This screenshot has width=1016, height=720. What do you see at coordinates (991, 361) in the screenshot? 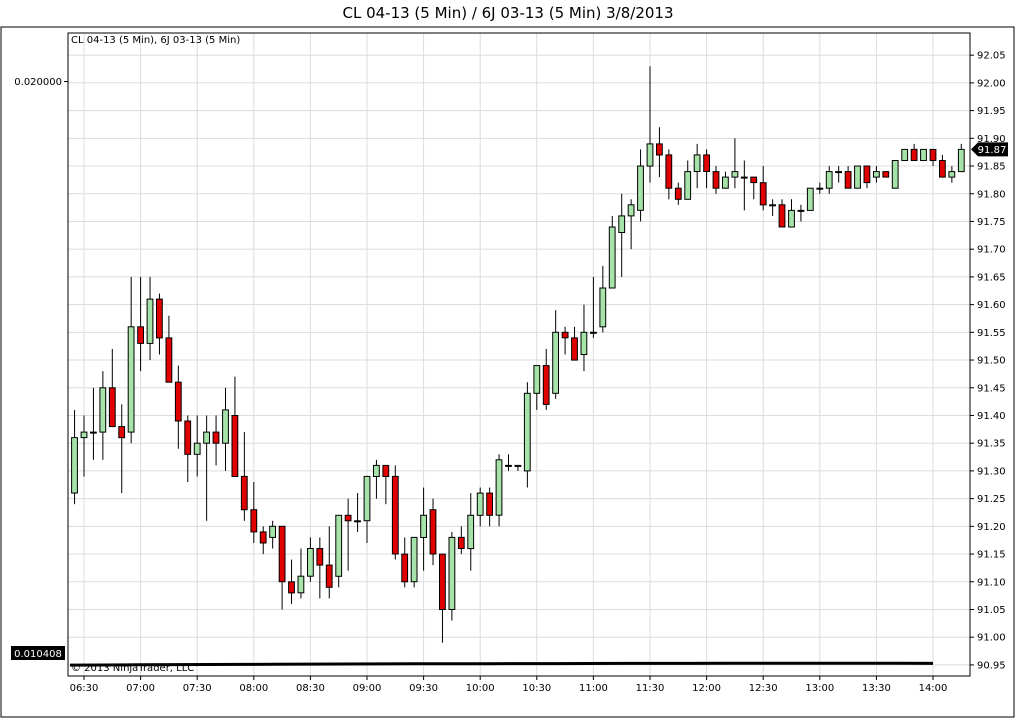
I see `y-tick-label: 91.50` at bounding box center [991, 361].